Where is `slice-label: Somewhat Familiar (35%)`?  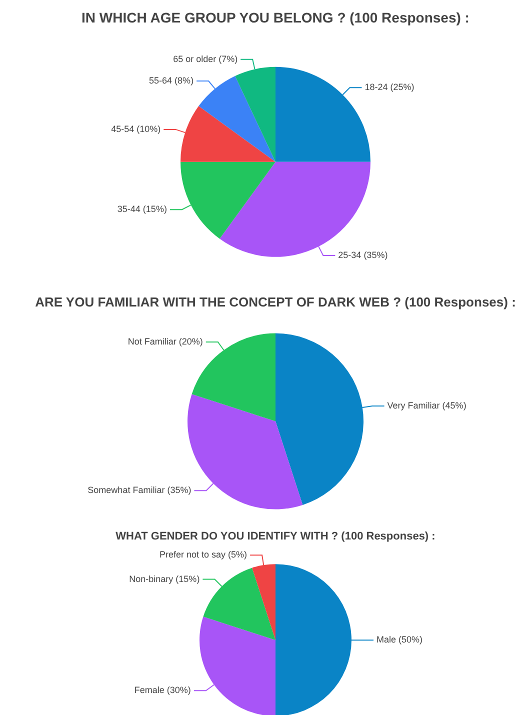 slice-label: Somewhat Familiar (35%) is located at coordinates (140, 490).